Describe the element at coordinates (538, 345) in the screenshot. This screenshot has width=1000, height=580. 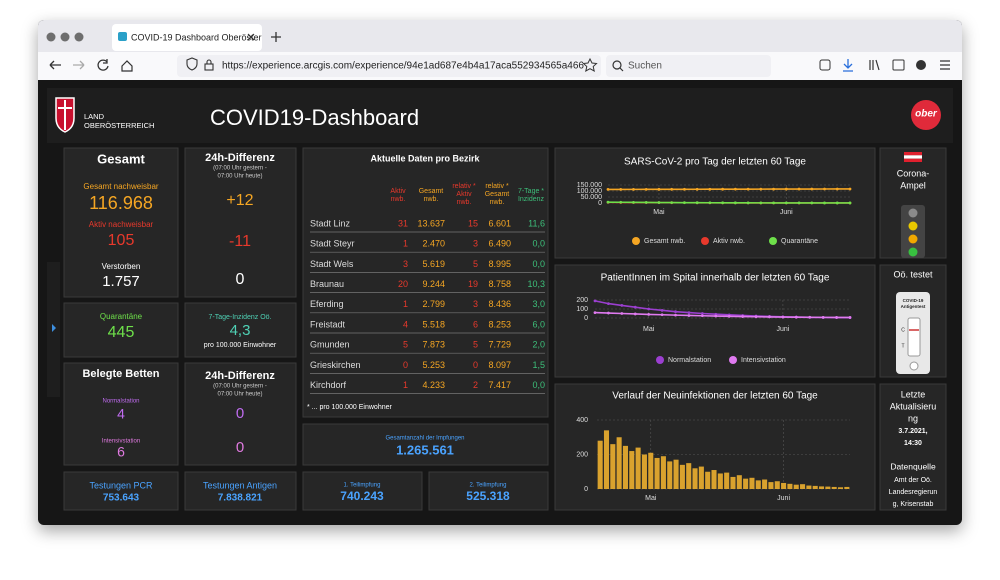
I see `table-cell: 2,0` at that location.